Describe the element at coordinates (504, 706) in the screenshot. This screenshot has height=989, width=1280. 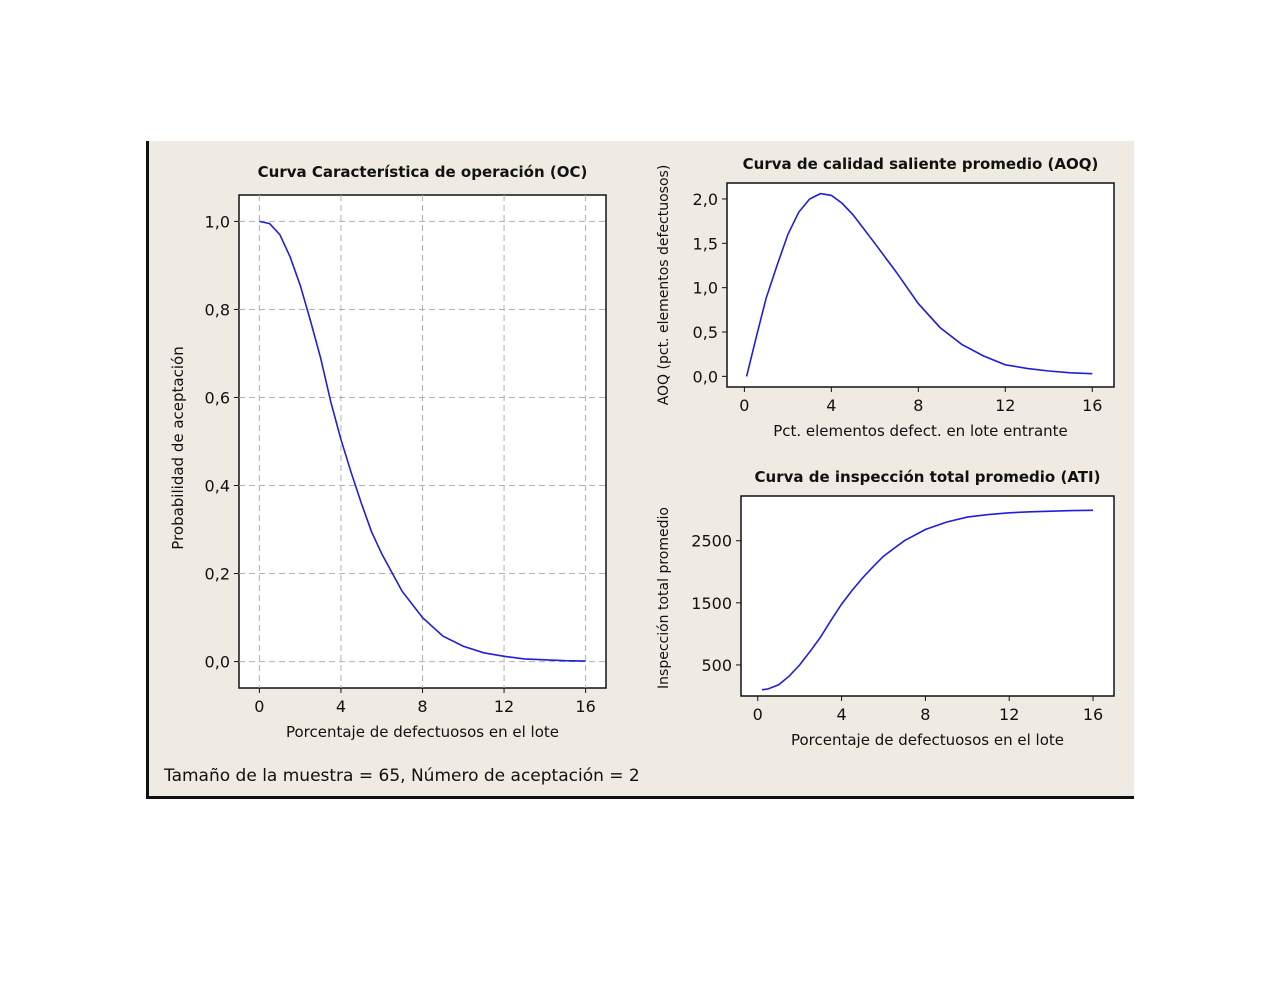
I see `chart1-xtick-label: 12` at that location.